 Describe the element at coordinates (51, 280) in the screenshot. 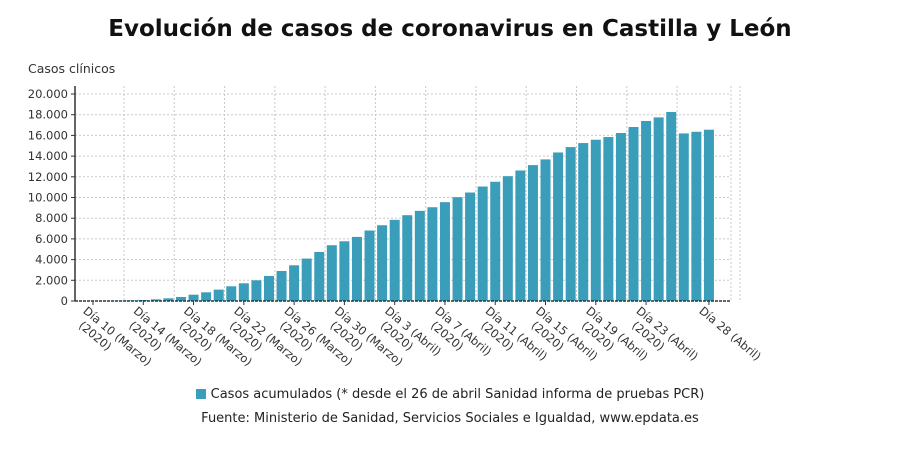

I see `y-tick-label: 2.000` at that location.